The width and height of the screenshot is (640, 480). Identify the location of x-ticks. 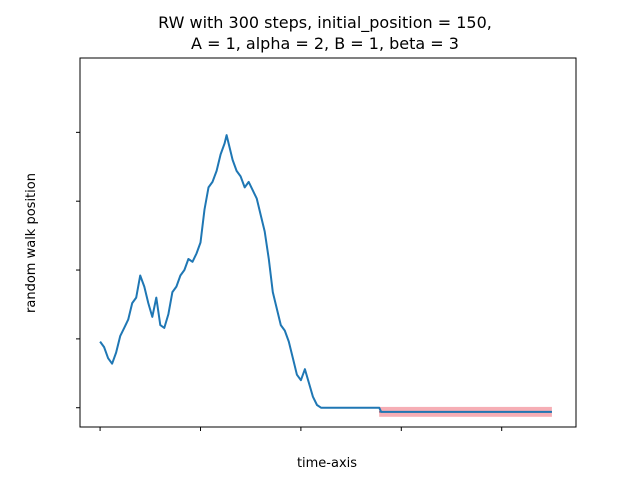
(301, 429).